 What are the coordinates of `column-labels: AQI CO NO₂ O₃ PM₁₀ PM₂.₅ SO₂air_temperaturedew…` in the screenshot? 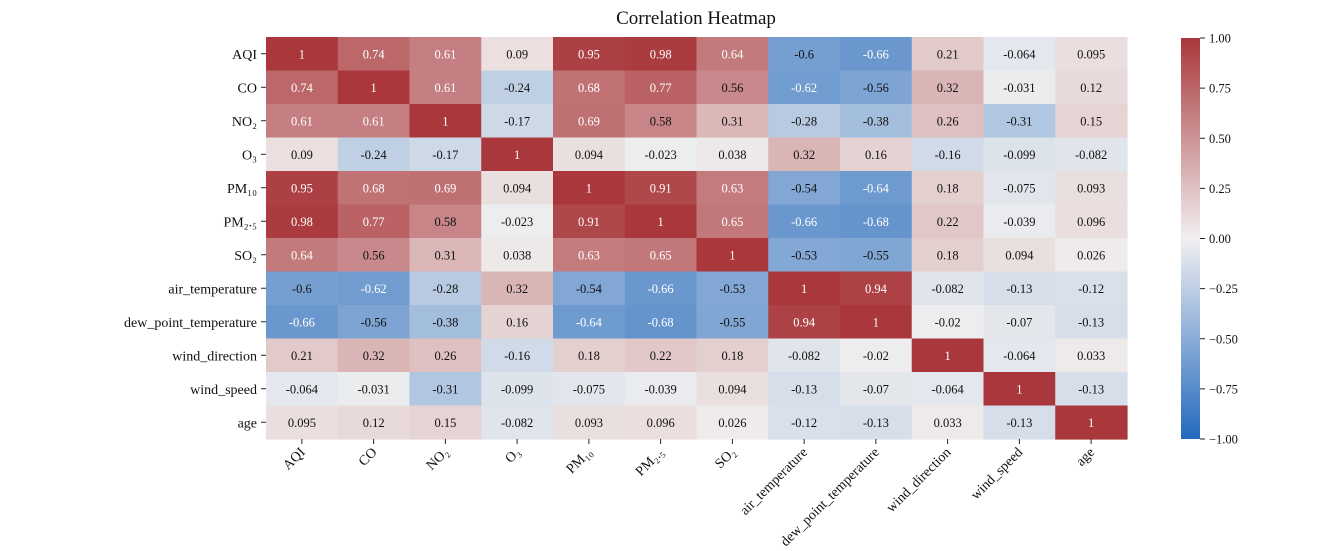 It's located at (689, 494).